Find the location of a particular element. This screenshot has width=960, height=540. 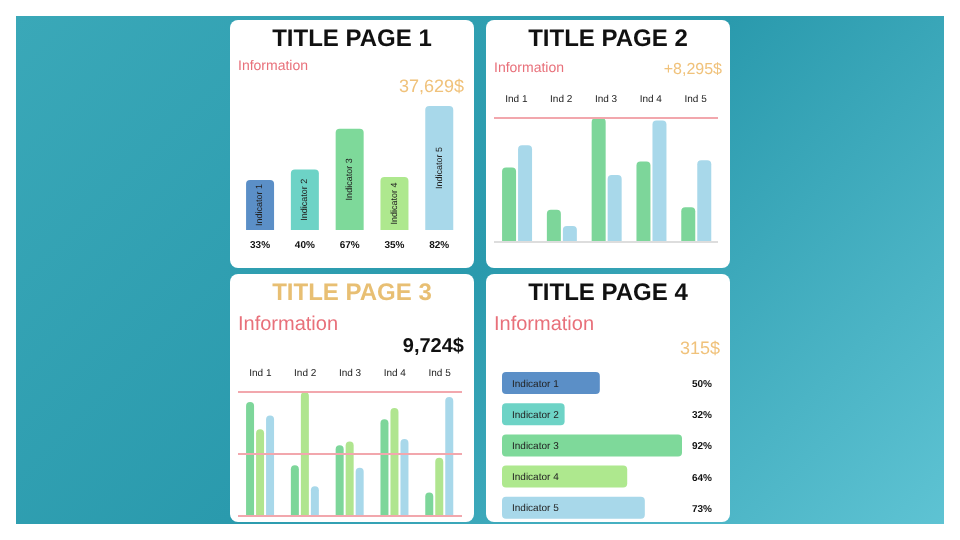

text: 37,629$ is located at coordinates (431, 86).